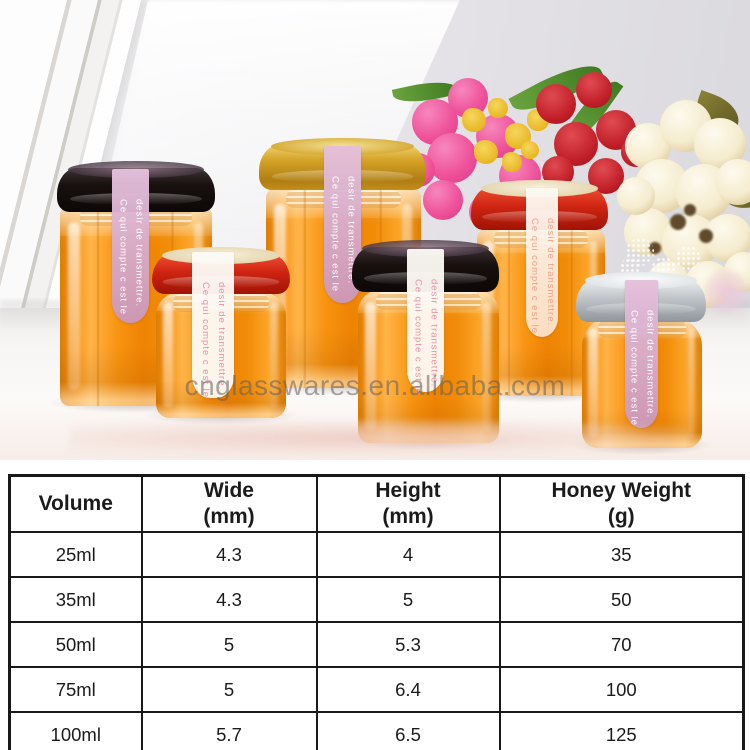  What do you see at coordinates (408, 554) in the screenshot?
I see `spec-cell: 4` at bounding box center [408, 554].